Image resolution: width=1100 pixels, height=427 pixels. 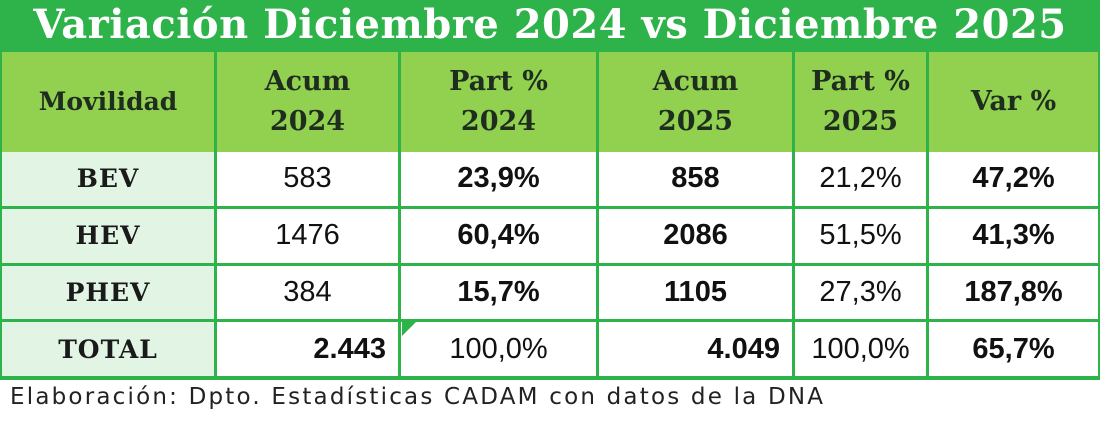 I want to click on header-acum-2024: Acum 2024, so click(x=309, y=102).